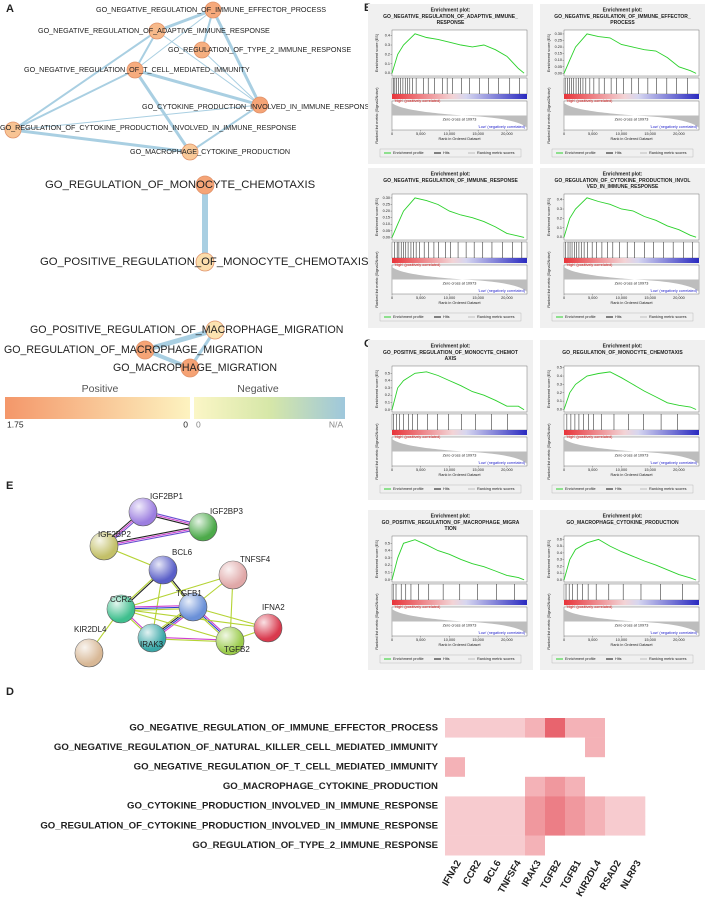 Image resolution: width=708 pixels, height=900 pixels. Describe the element at coordinates (623, 516) in the screenshot. I see `plot-heading: Enrichment plot:` at that location.